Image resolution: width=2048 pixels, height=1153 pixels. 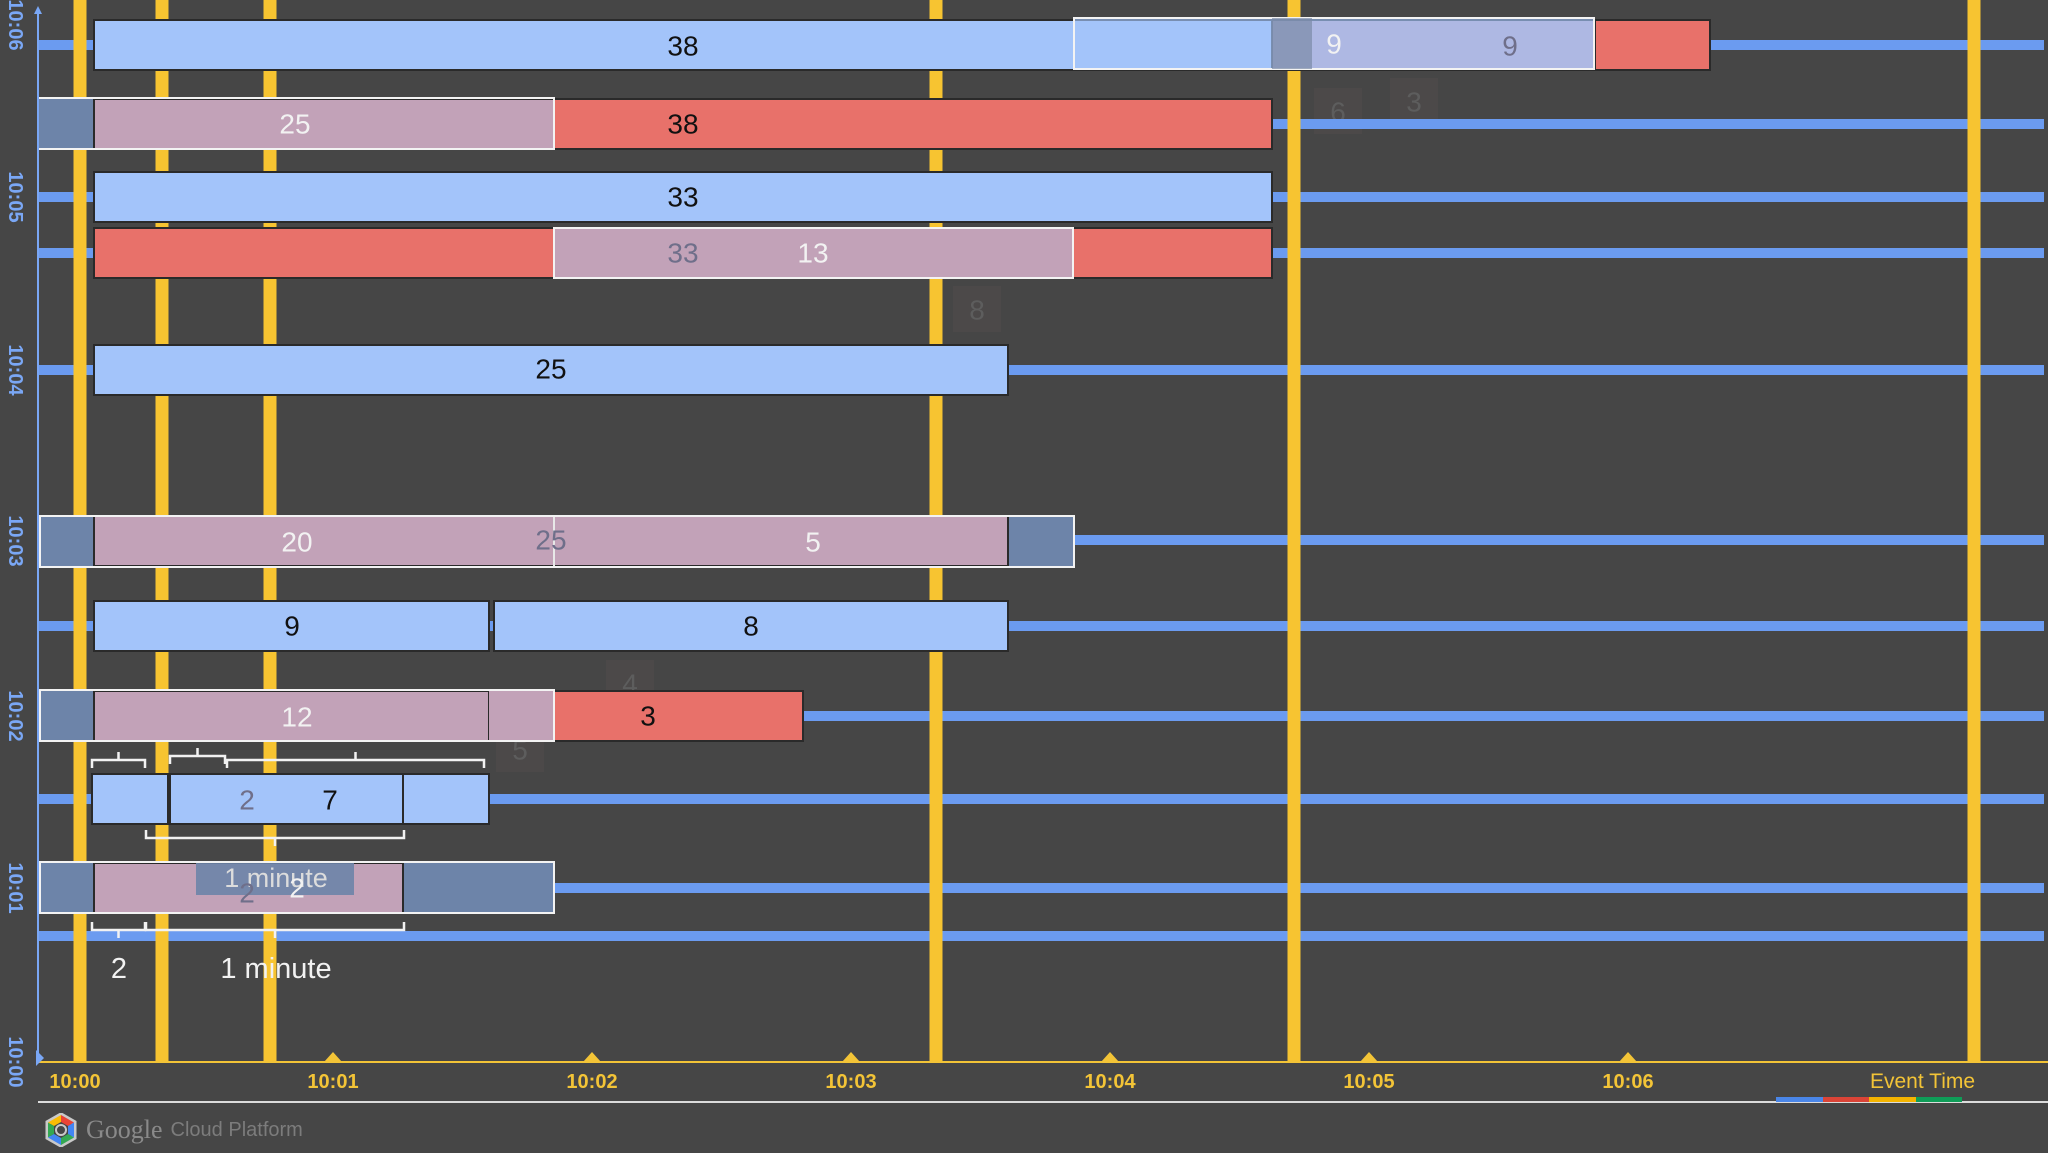 I want to click on logo-red-segment, so click(x=67, y=1120).